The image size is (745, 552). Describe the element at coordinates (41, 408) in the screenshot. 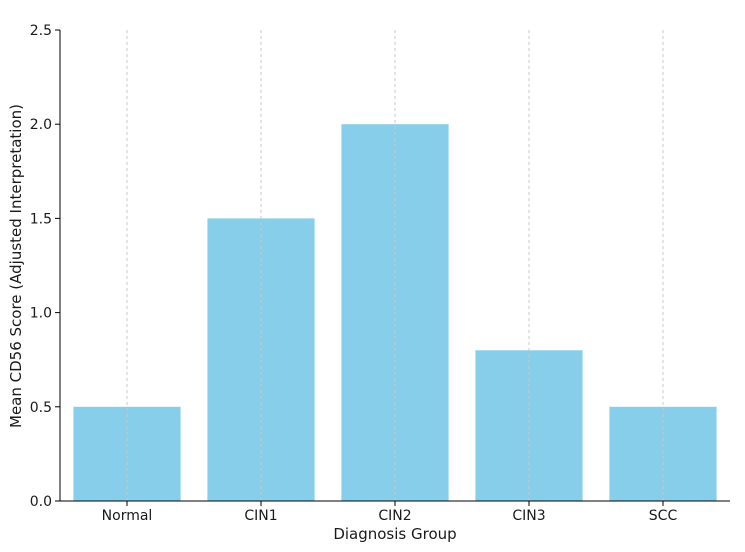

I see `y-tick-label: 0.5` at that location.